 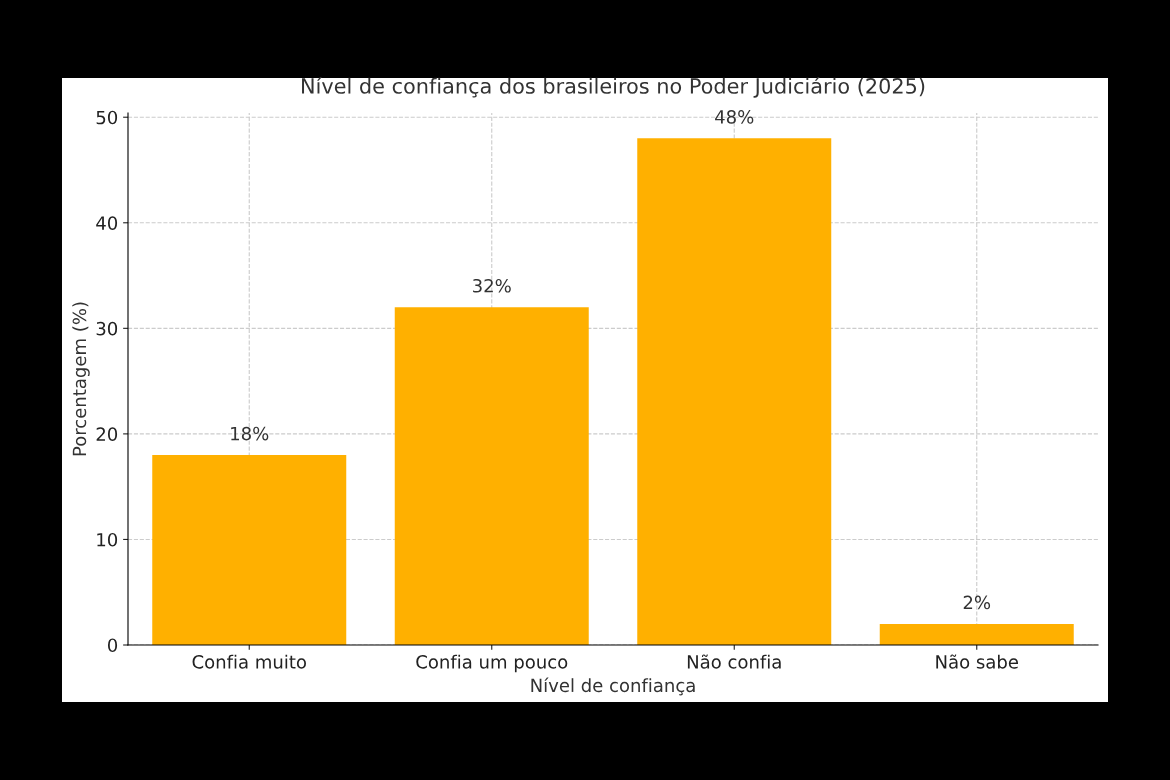 I want to click on x-tick-label: Confia muito, so click(x=249, y=661).